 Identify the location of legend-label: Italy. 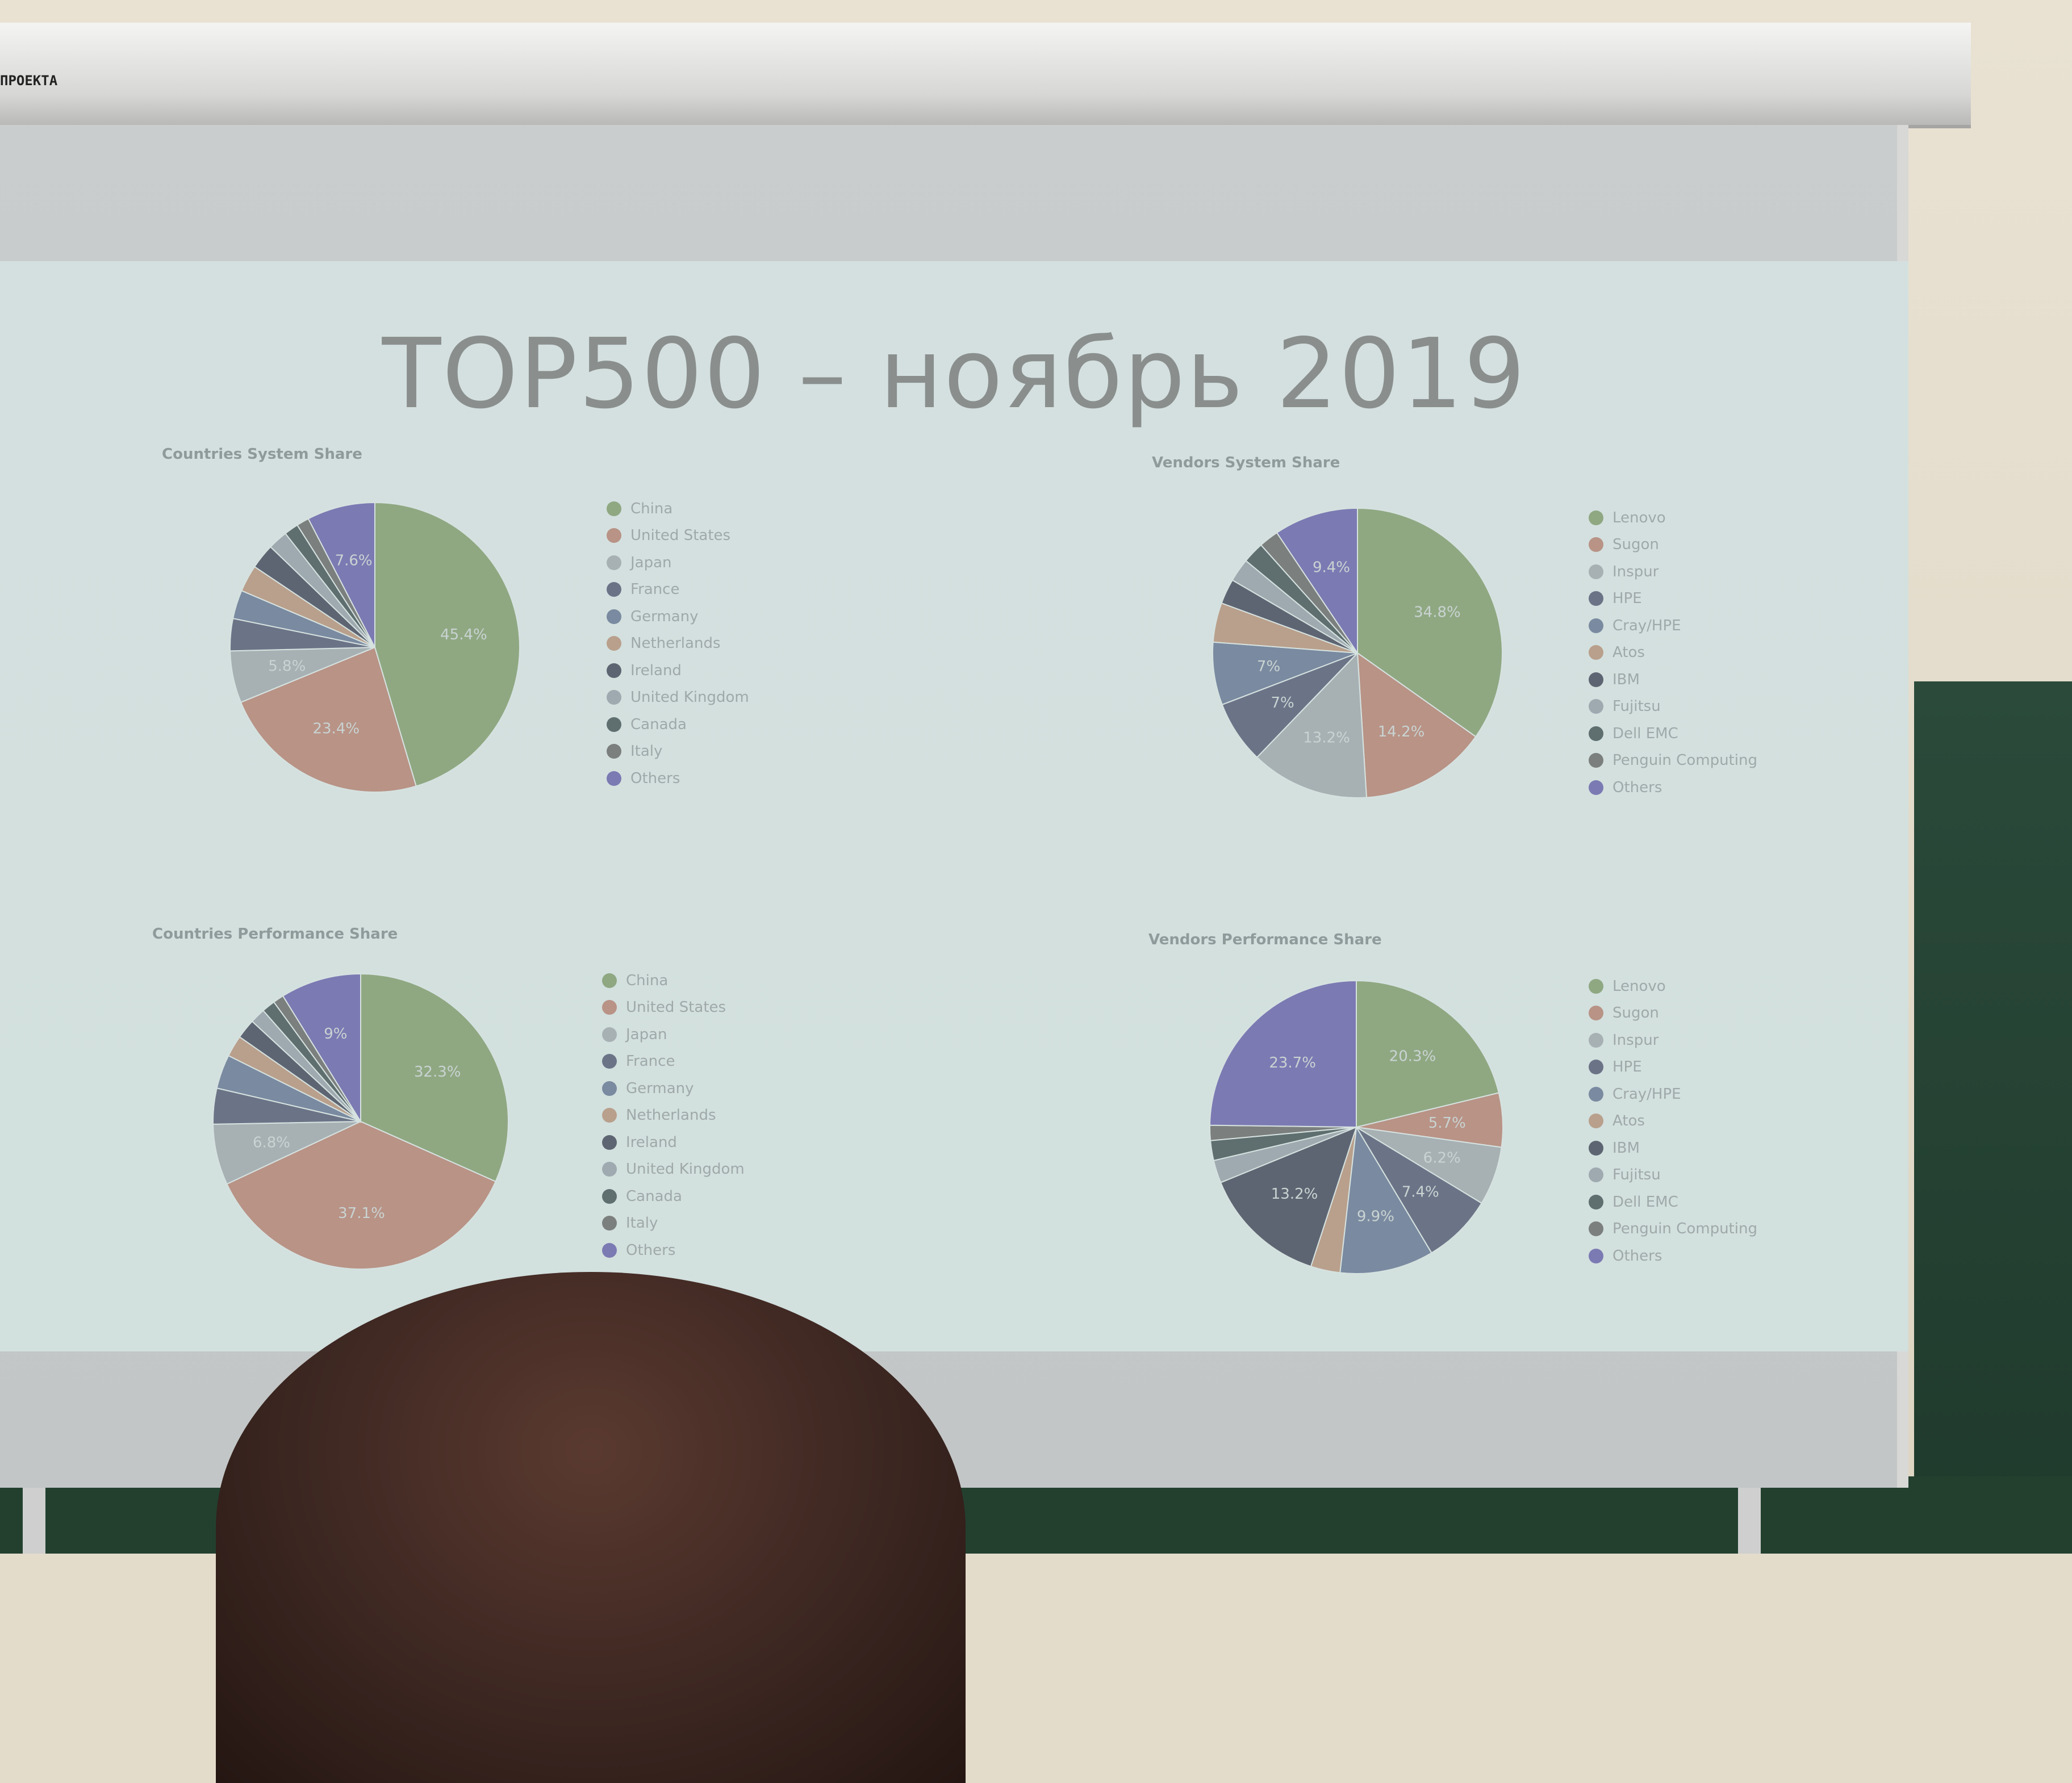
(642, 1223).